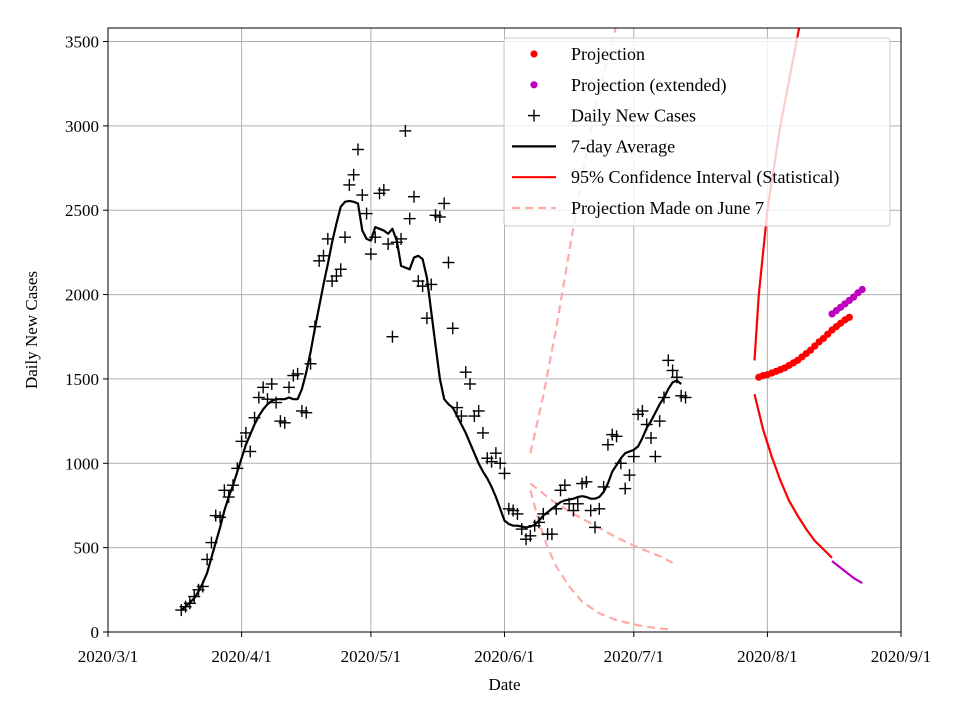  Describe the element at coordinates (95, 632) in the screenshot. I see `y-tick-label: 0` at that location.